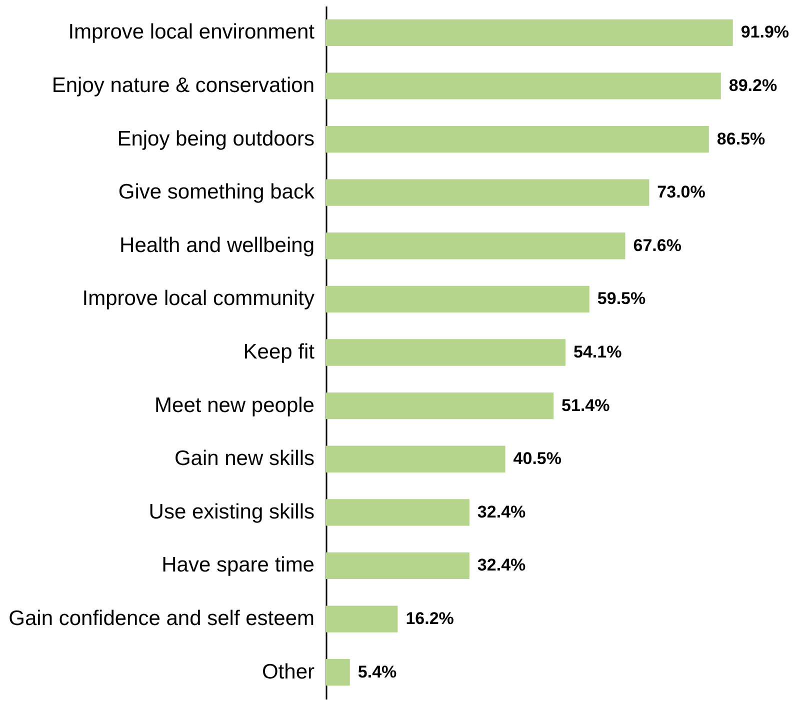 Image resolution: width=808 pixels, height=705 pixels. Describe the element at coordinates (765, 32) in the screenshot. I see `data-label: 91.9%` at that location.